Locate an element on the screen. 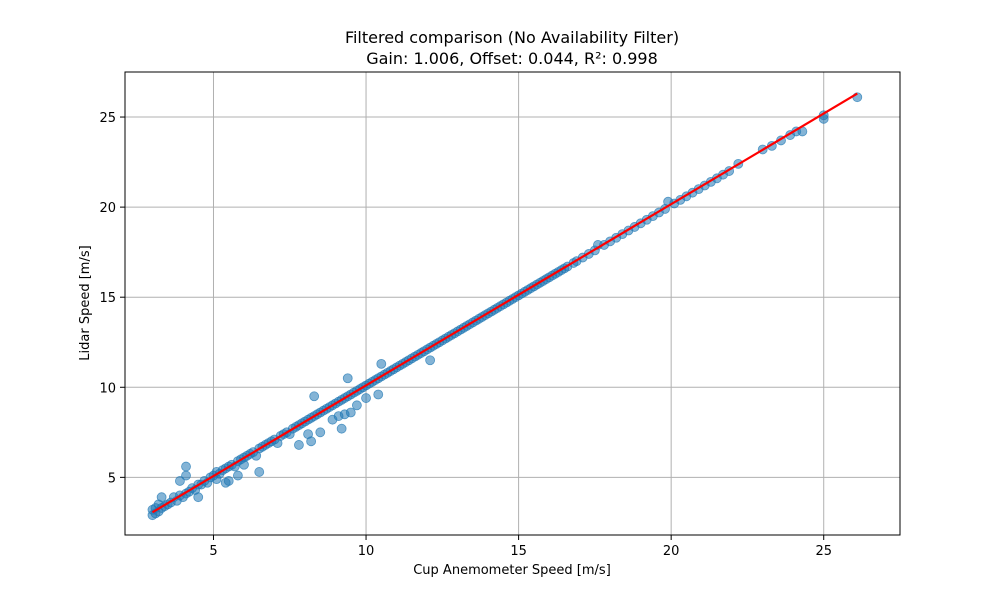 Image resolution: width=1000 pixels, height=600 pixels. x-tick-label: 25 is located at coordinates (823, 551).